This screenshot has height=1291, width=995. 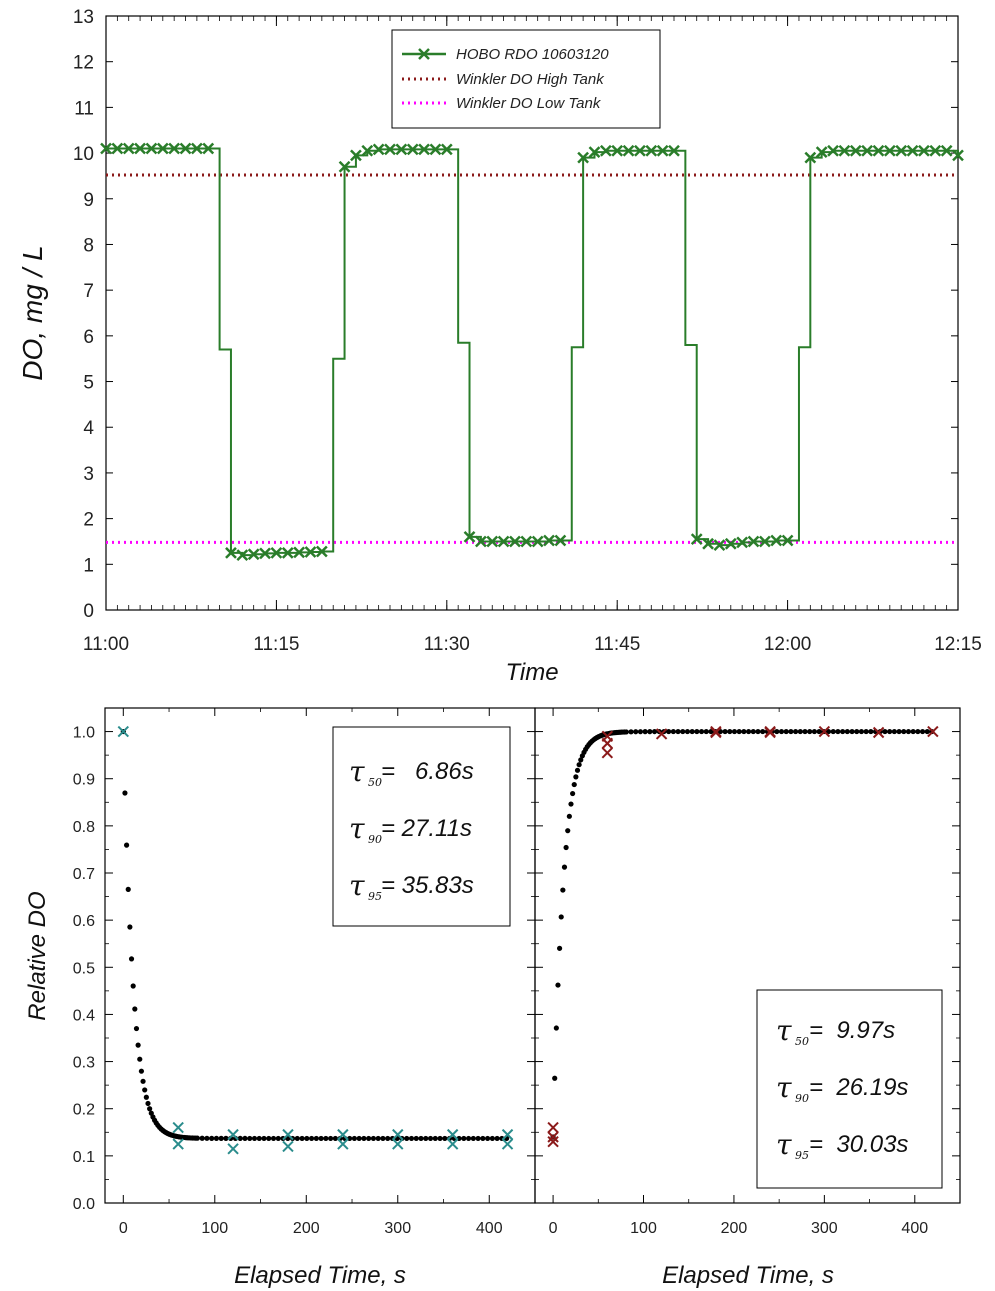 I want to click on top-xtick-label: 11:15, so click(x=276, y=644).